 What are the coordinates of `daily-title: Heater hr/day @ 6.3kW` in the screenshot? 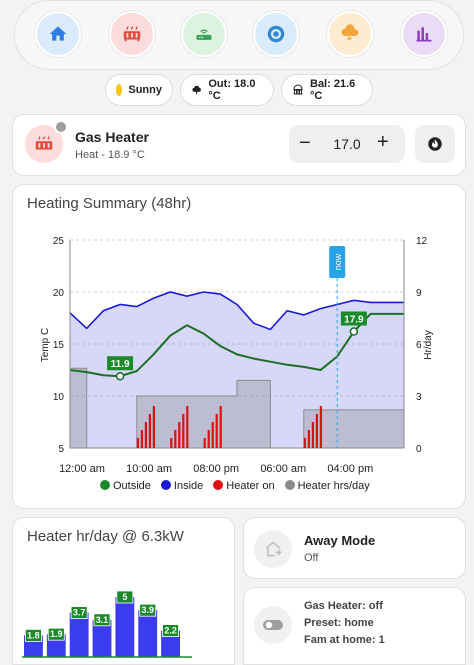 It's located at (105, 536).